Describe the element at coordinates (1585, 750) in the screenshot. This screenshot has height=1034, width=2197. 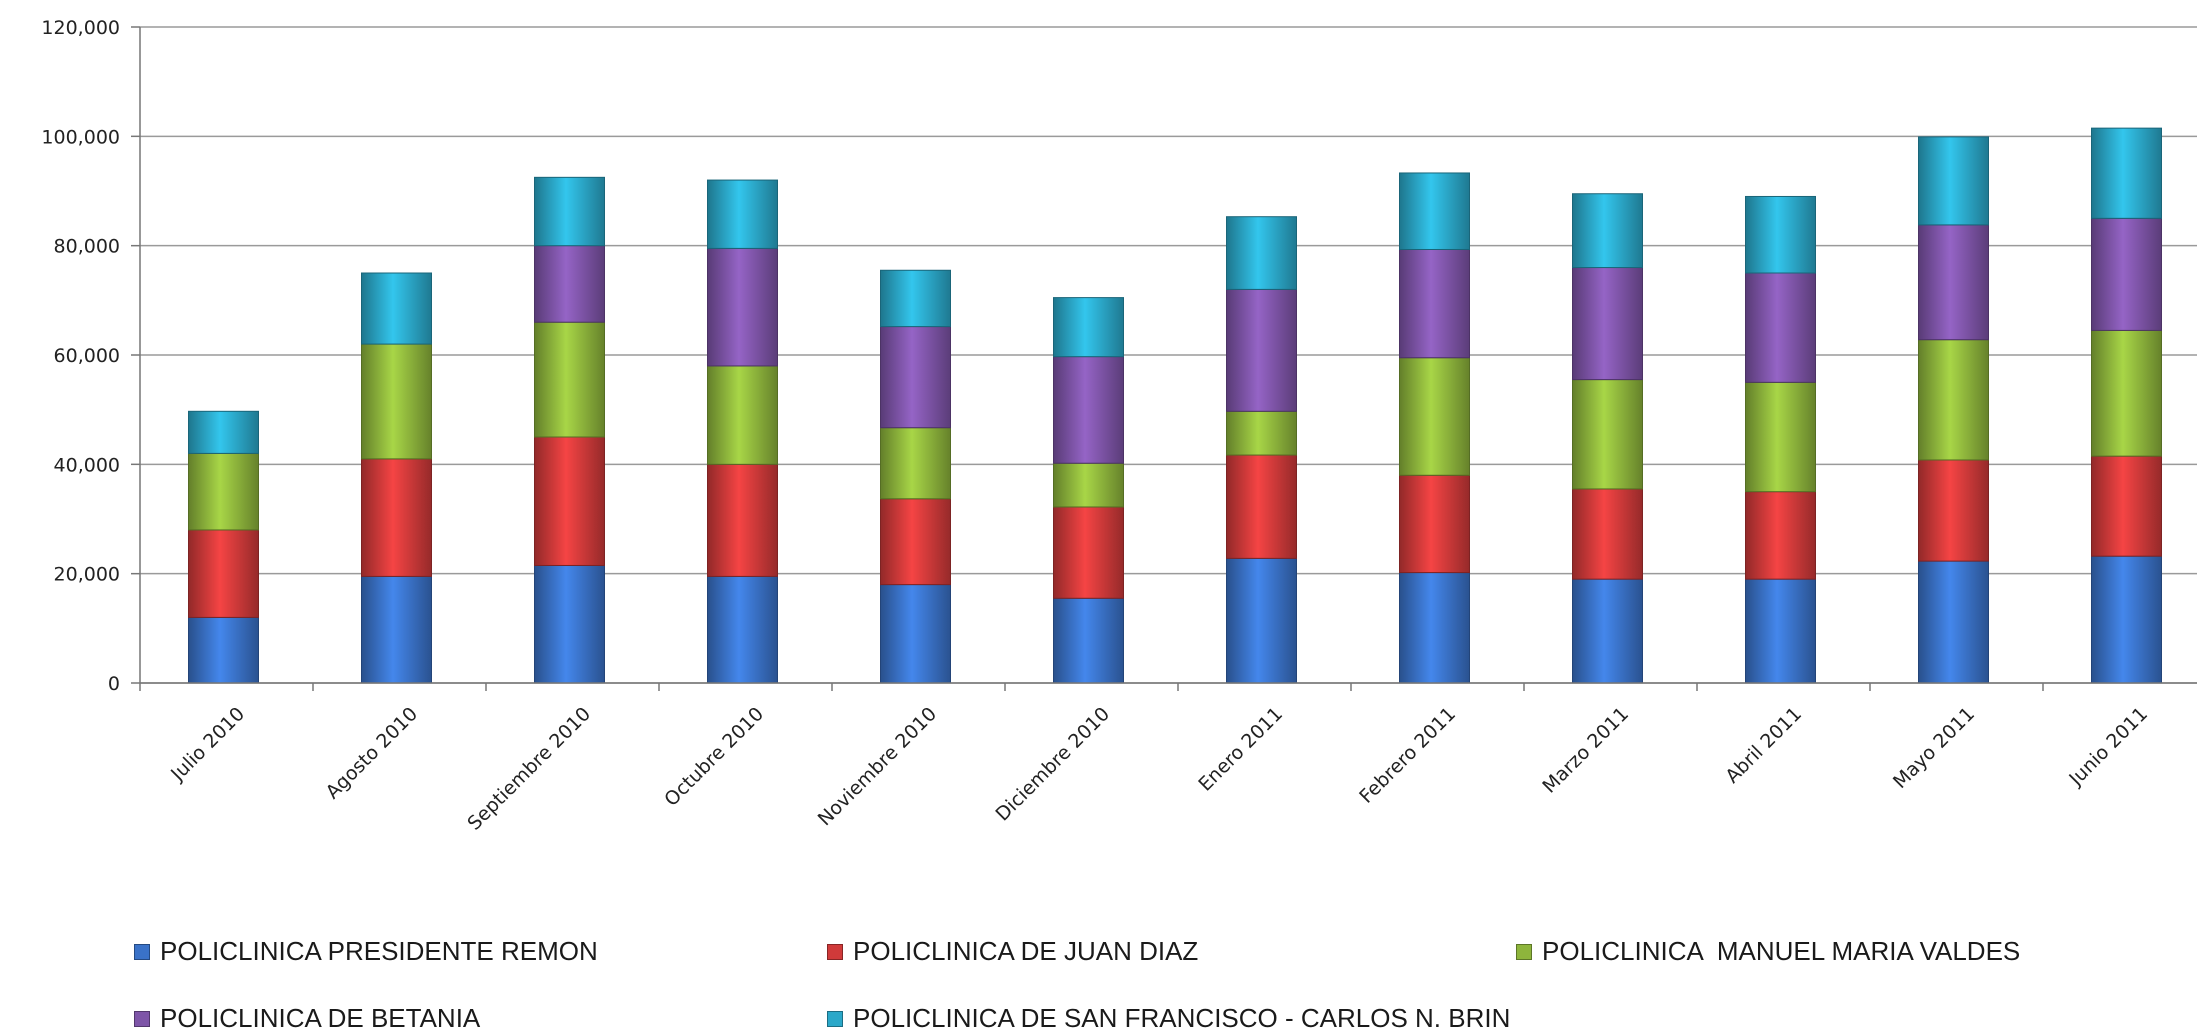
I see `x-tick-label: Marzo 2011` at that location.